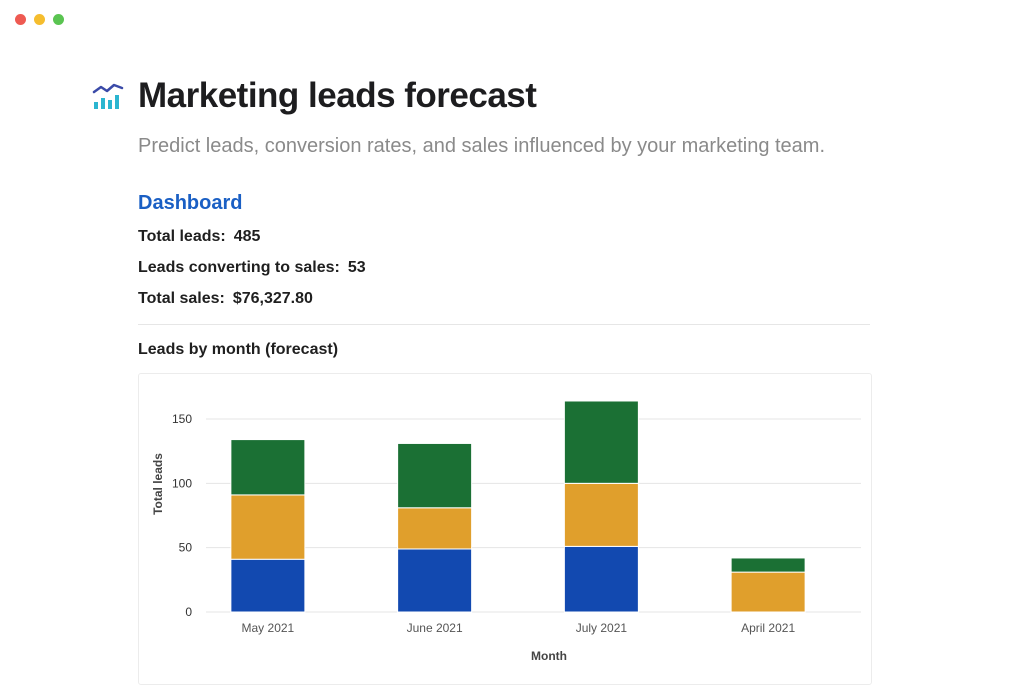 Image resolution: width=1024 pixels, height=689 pixels. I want to click on stat-value: $76,327.80, so click(272, 298).